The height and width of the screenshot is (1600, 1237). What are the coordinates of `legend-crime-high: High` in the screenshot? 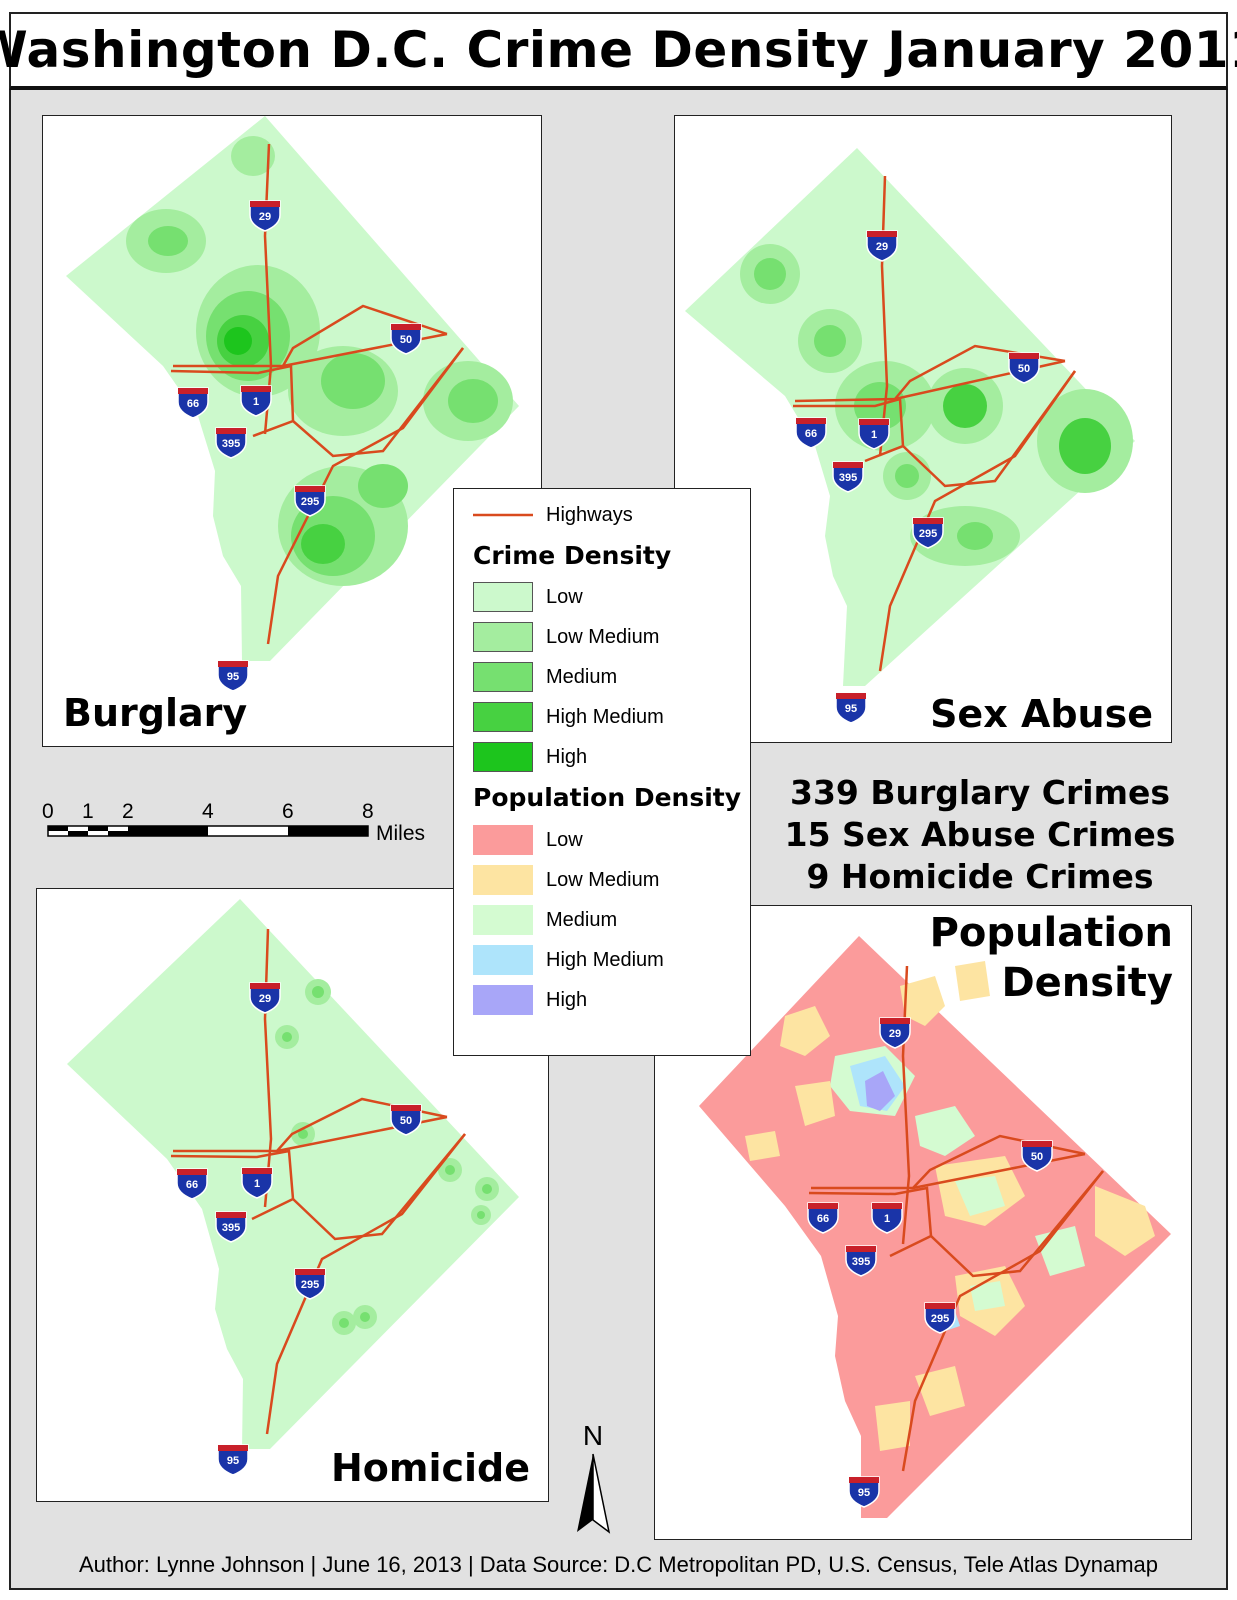 It's located at (530, 757).